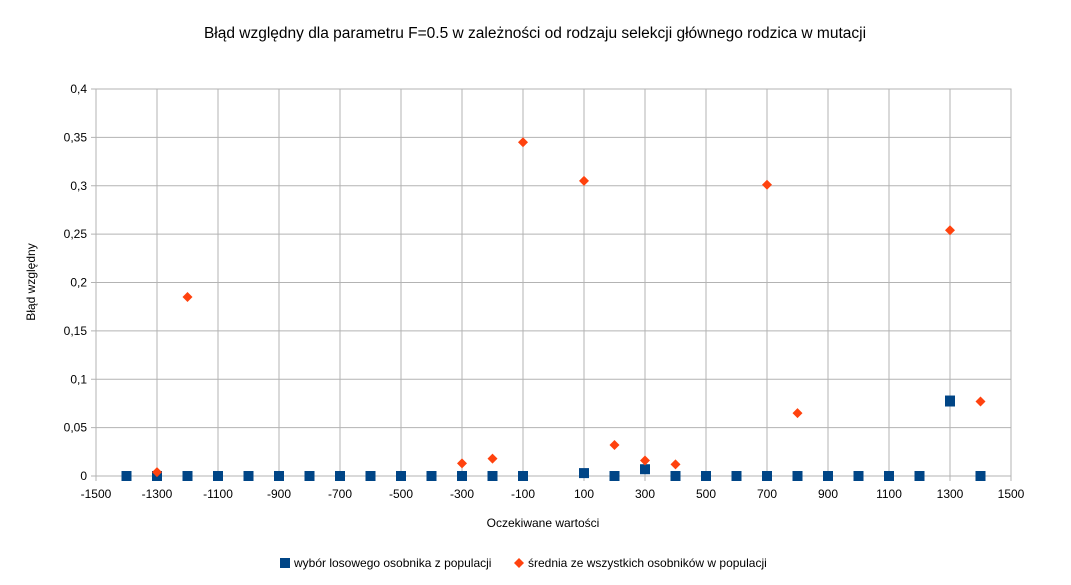 The width and height of the screenshot is (1071, 585). I want to click on y-tick-label: 0,25, so click(76, 234).